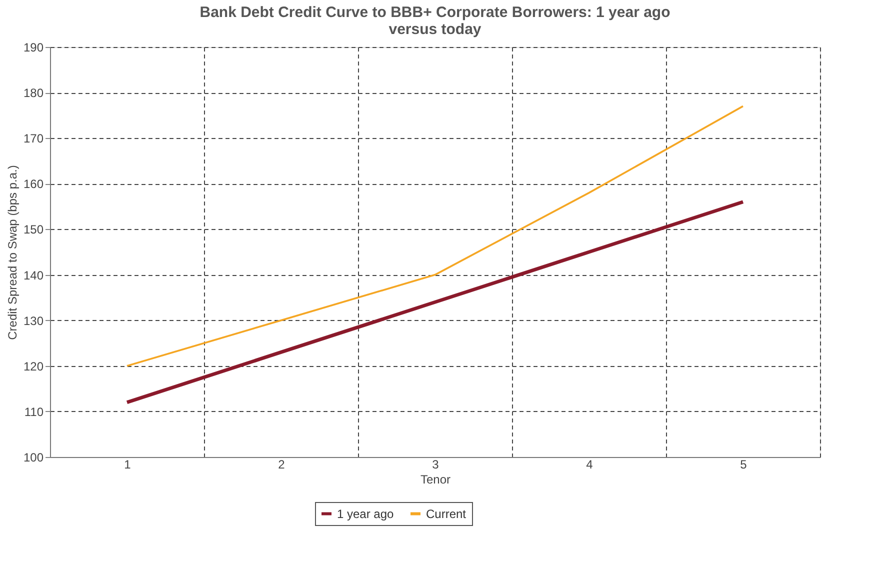  What do you see at coordinates (435, 479) in the screenshot?
I see `x-axis-title: Tenor` at bounding box center [435, 479].